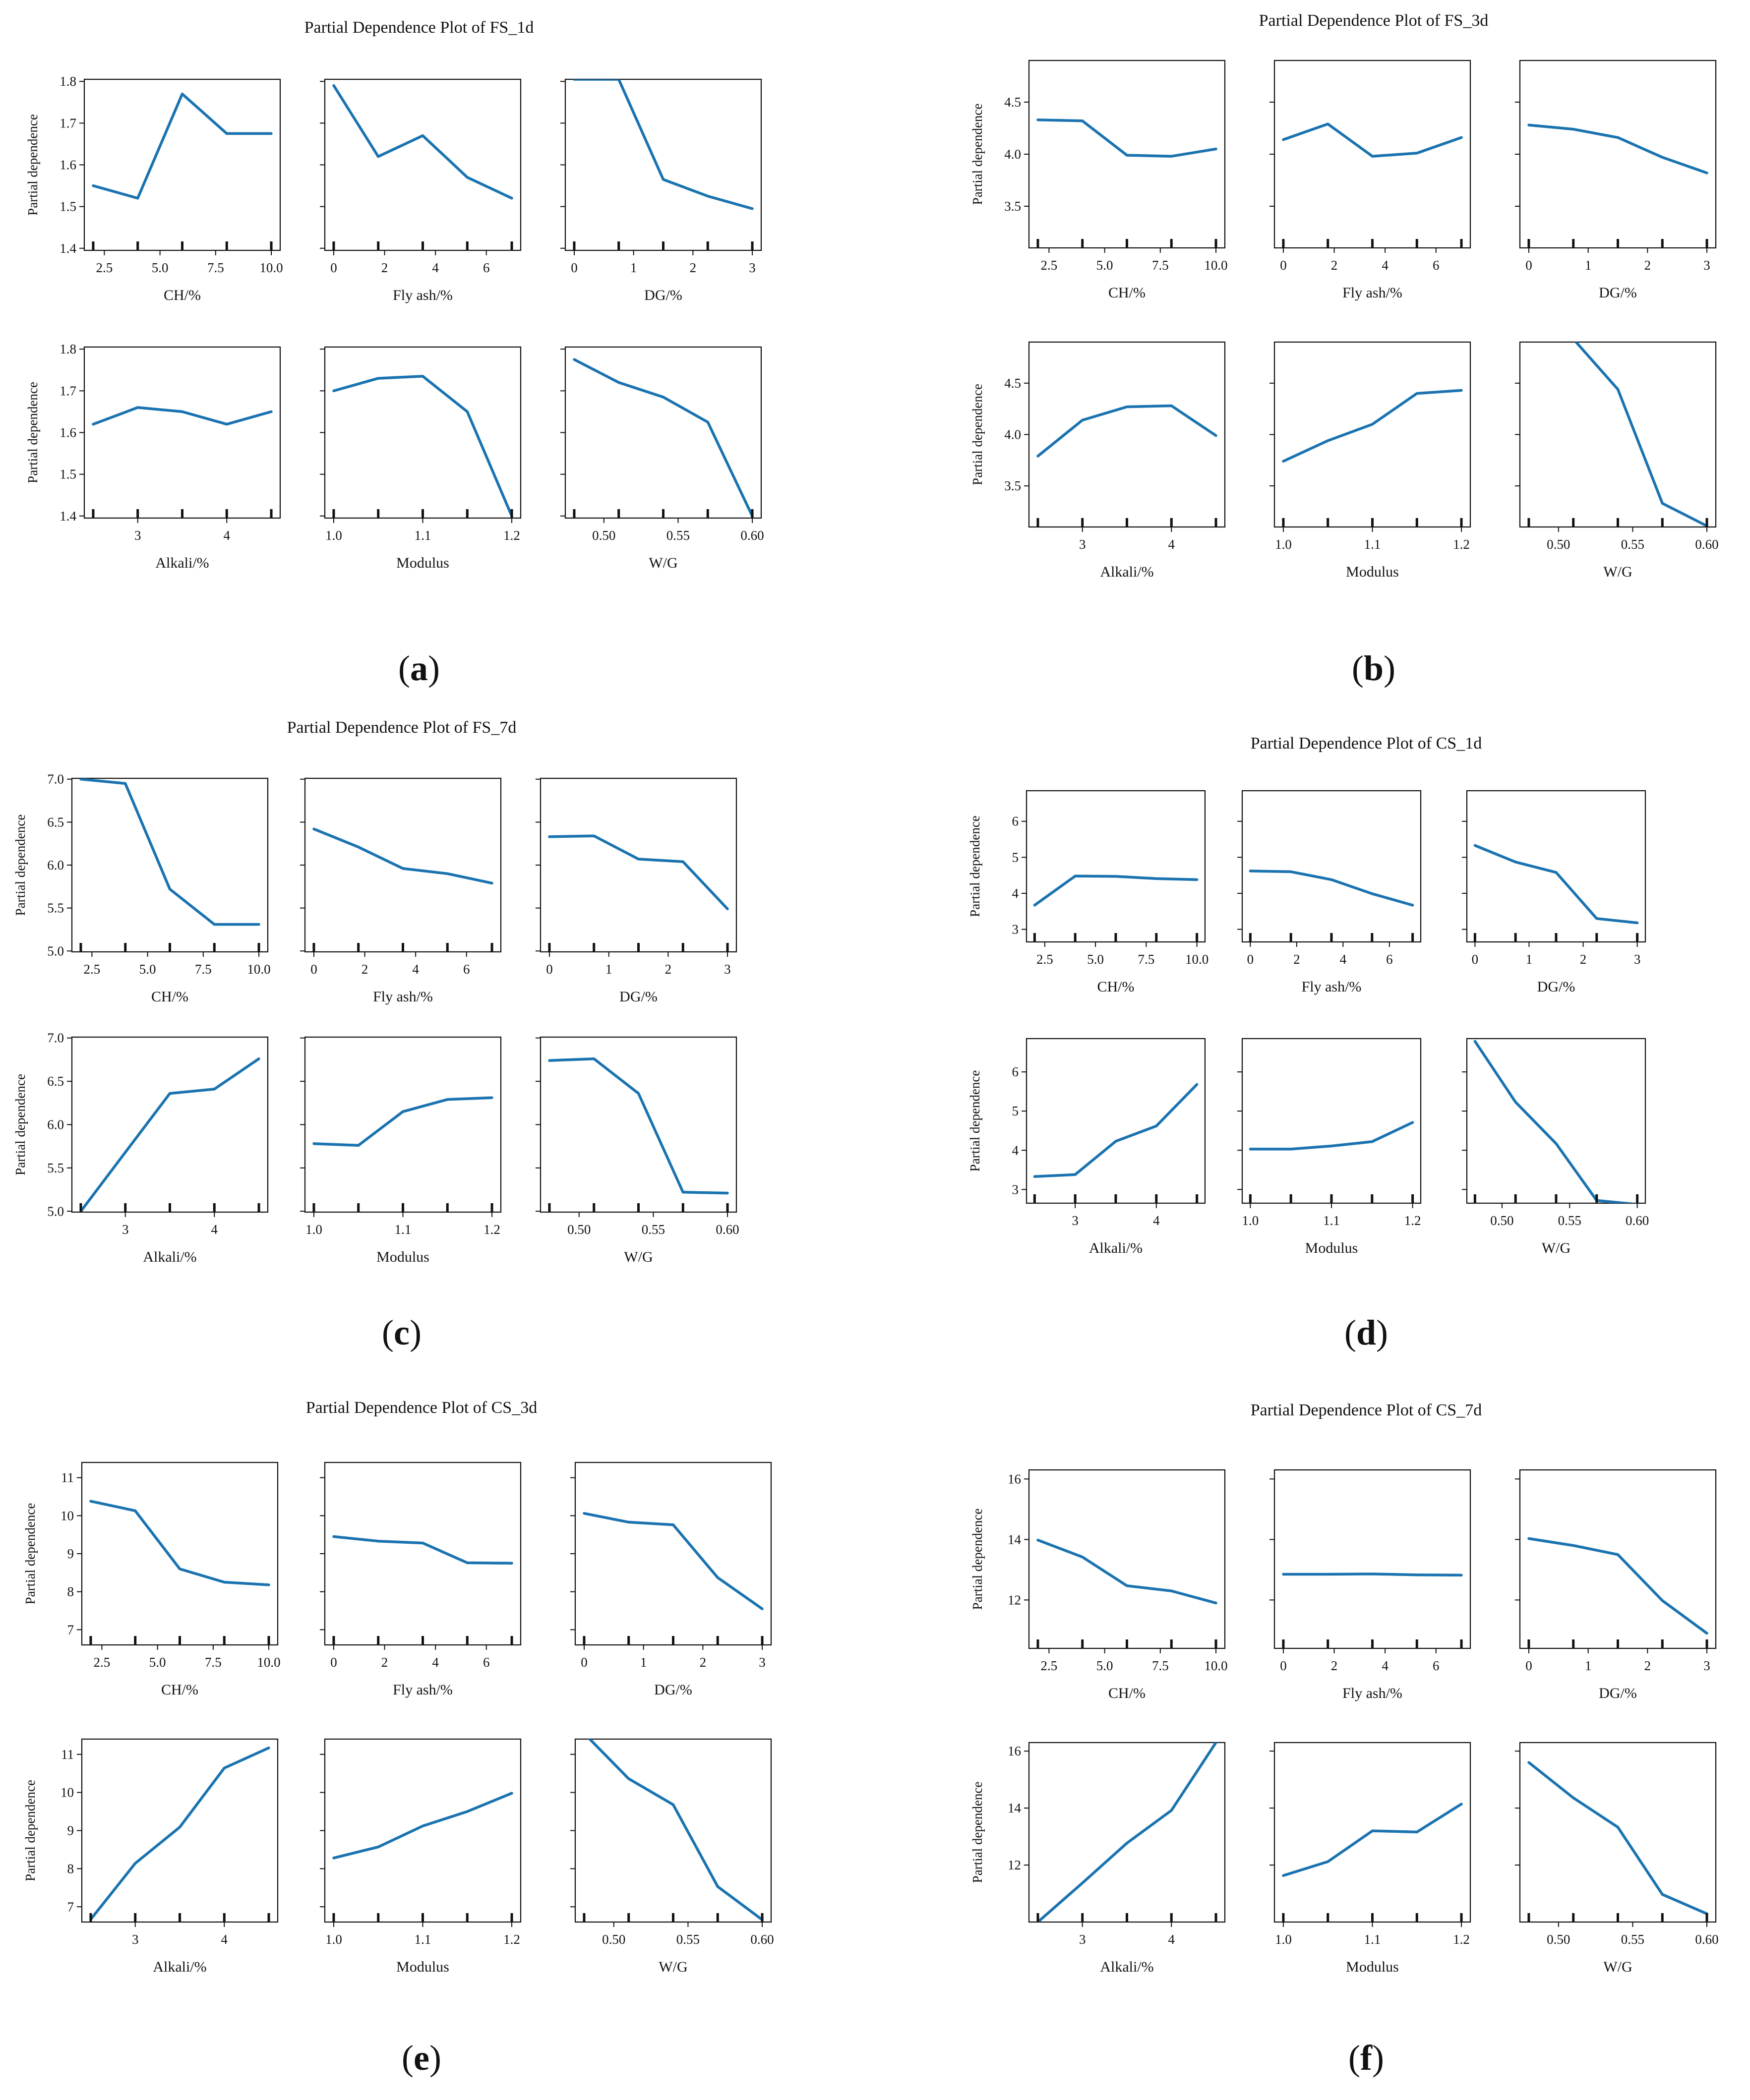  I want to click on y-tick-label: 3, so click(1015, 1189).